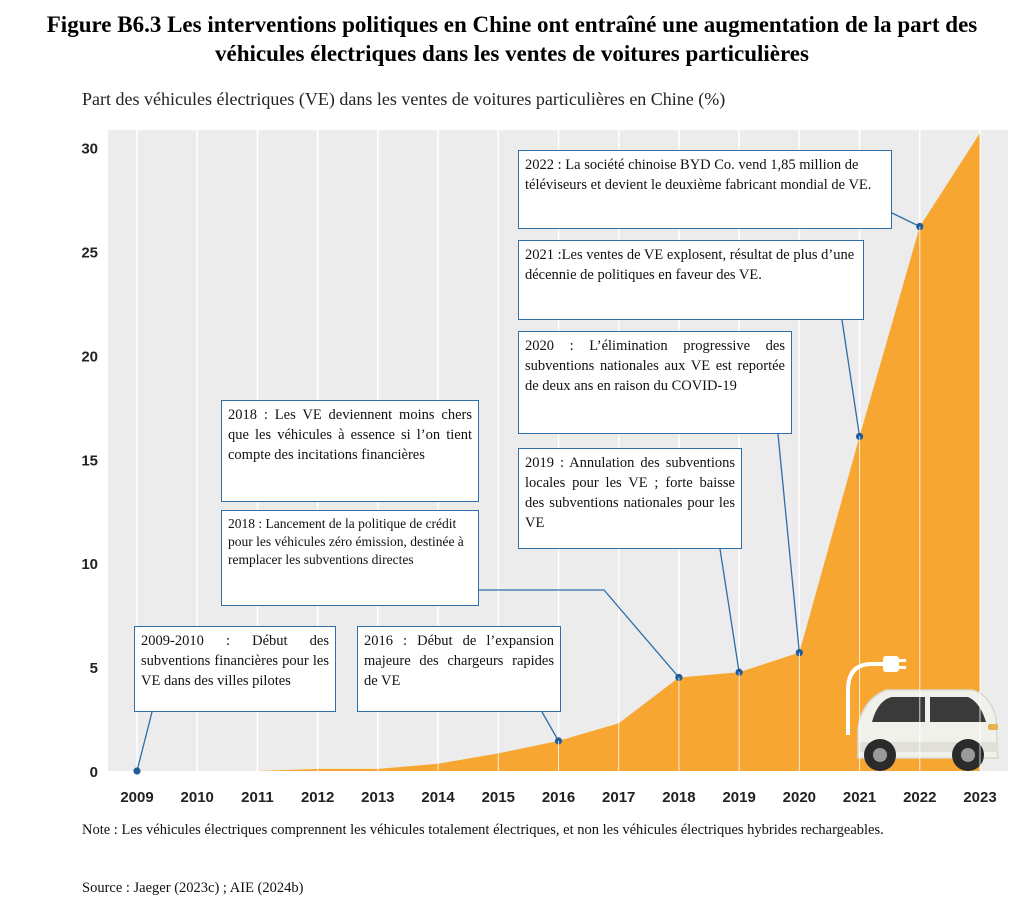  What do you see at coordinates (136, 797) in the screenshot?
I see `x-tick-label: 2009` at bounding box center [136, 797].